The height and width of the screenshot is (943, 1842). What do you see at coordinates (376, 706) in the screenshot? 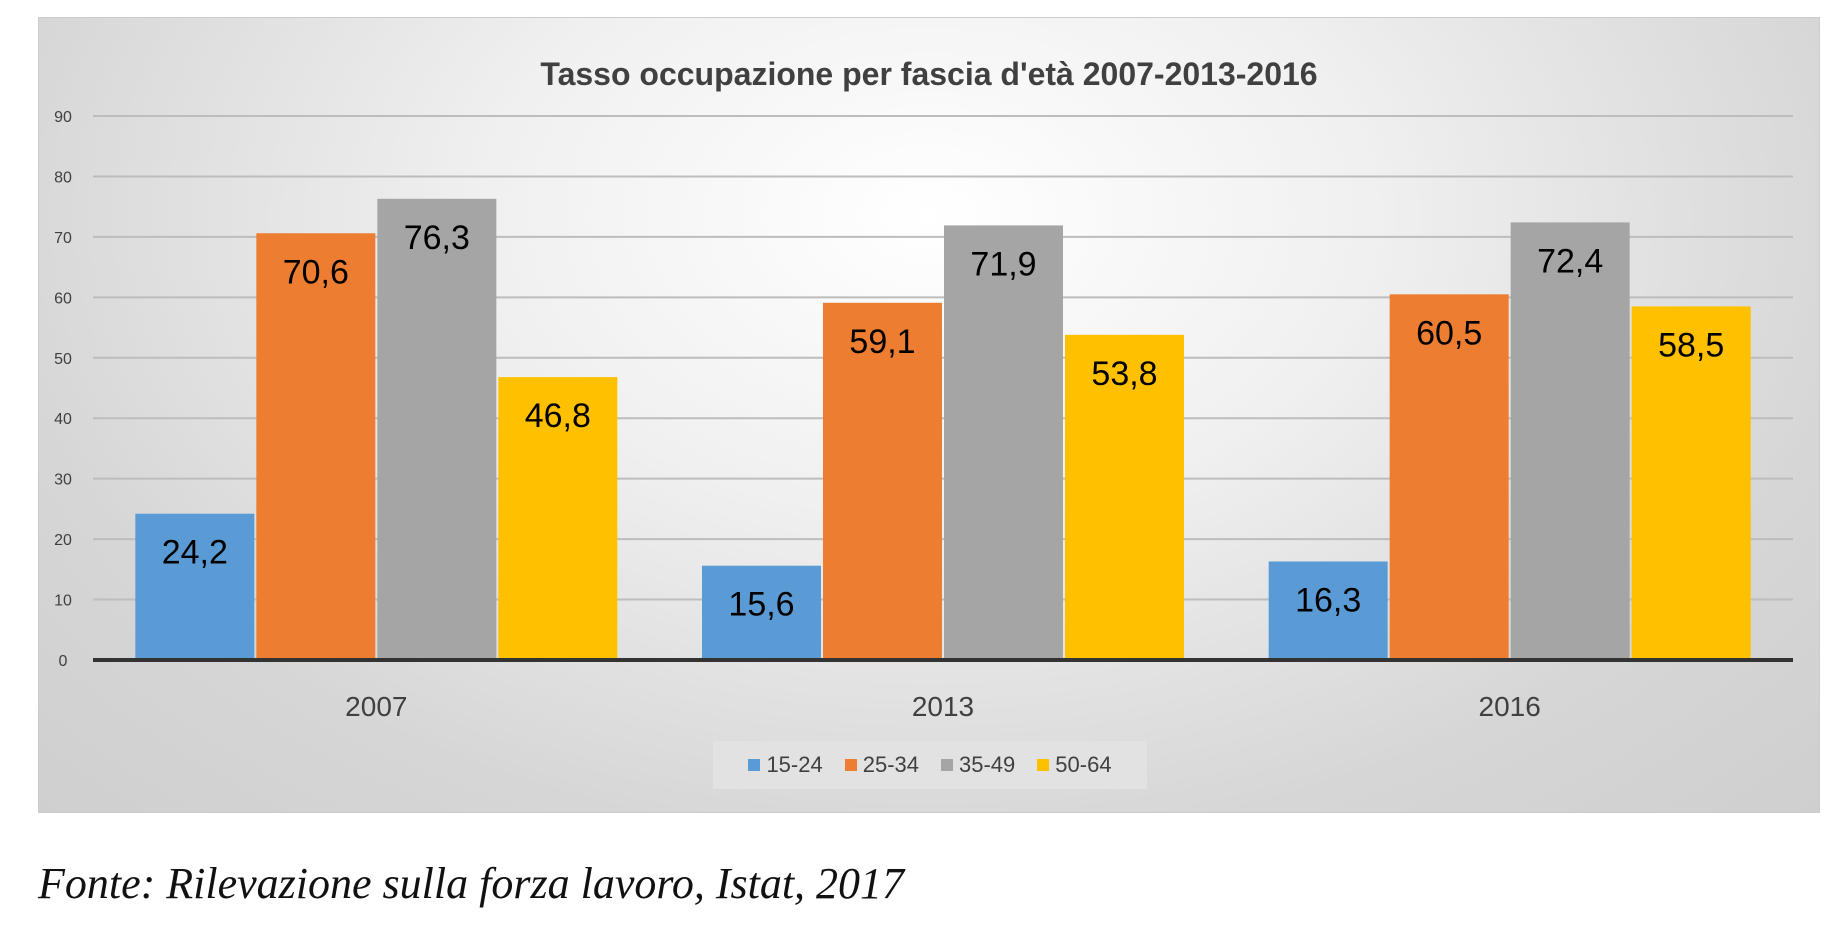
I see `x-tick-label: 2007` at bounding box center [376, 706].